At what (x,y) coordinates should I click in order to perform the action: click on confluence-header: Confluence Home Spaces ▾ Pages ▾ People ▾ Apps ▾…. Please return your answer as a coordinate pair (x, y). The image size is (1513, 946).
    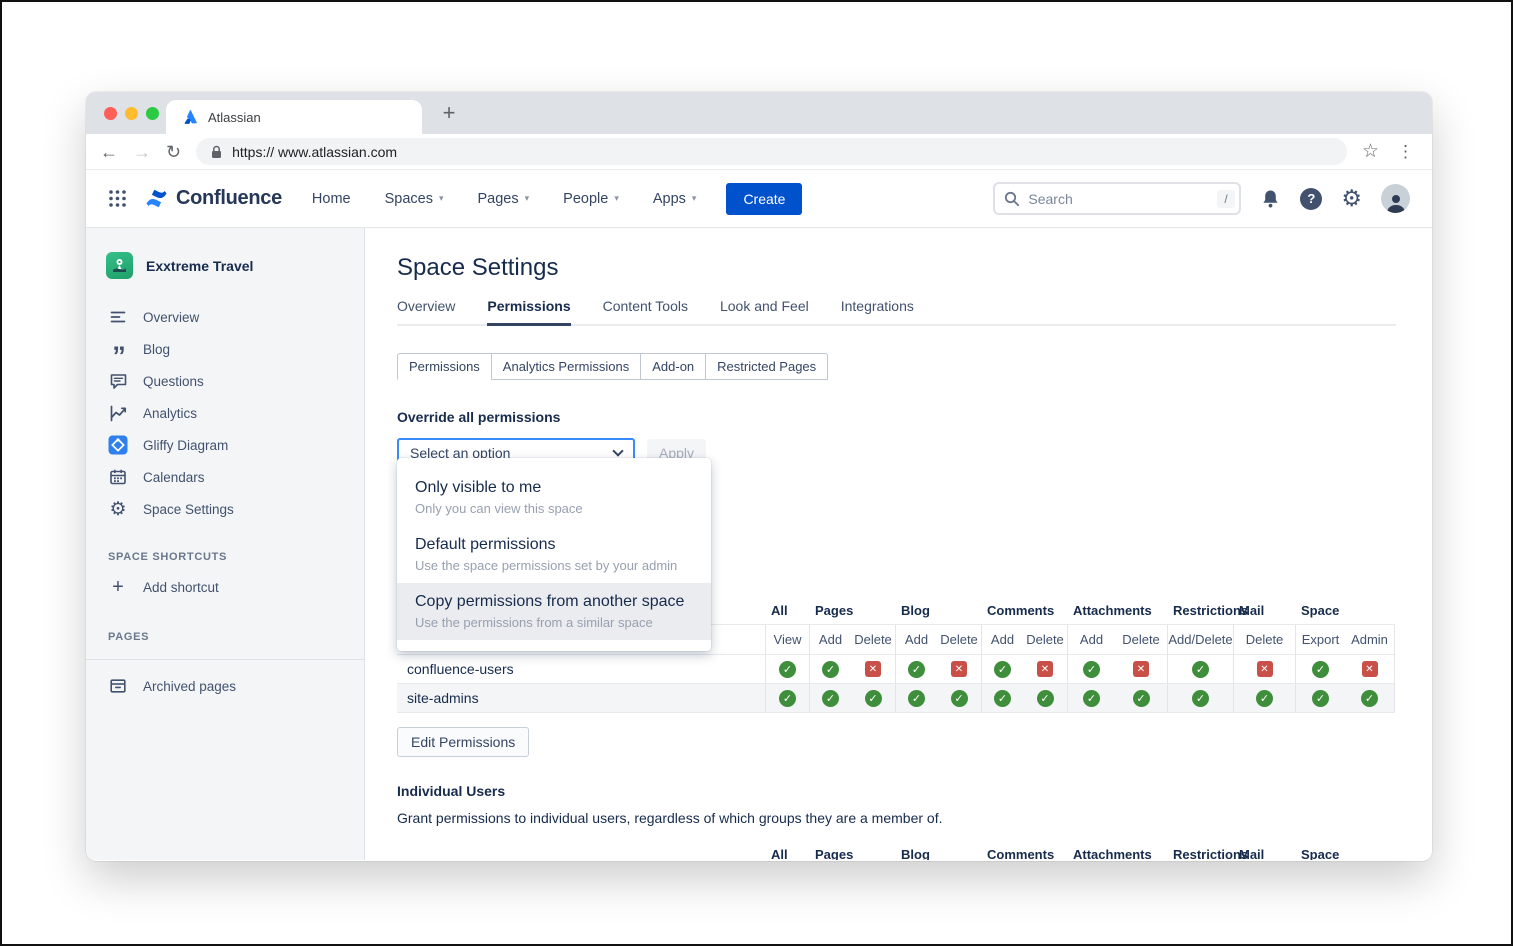
    Looking at the image, I should click on (759, 199).